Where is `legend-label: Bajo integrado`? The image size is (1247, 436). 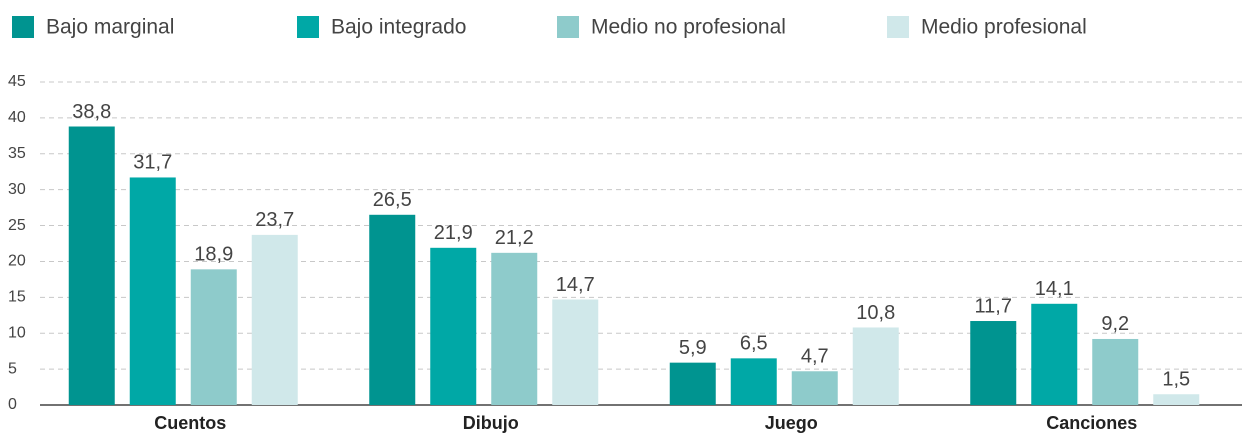 legend-label: Bajo integrado is located at coordinates (398, 27).